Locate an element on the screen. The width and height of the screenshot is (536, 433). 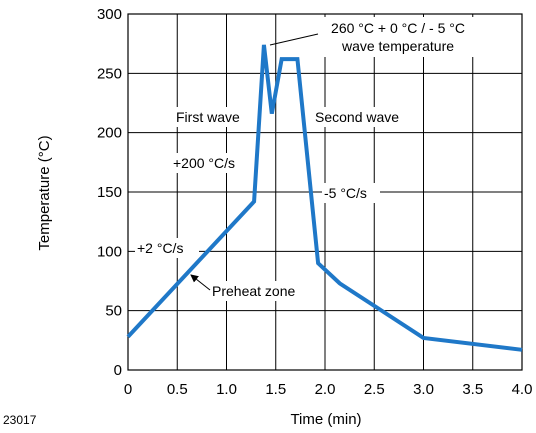
x-tick-label: 4.0 is located at coordinates (522, 389).